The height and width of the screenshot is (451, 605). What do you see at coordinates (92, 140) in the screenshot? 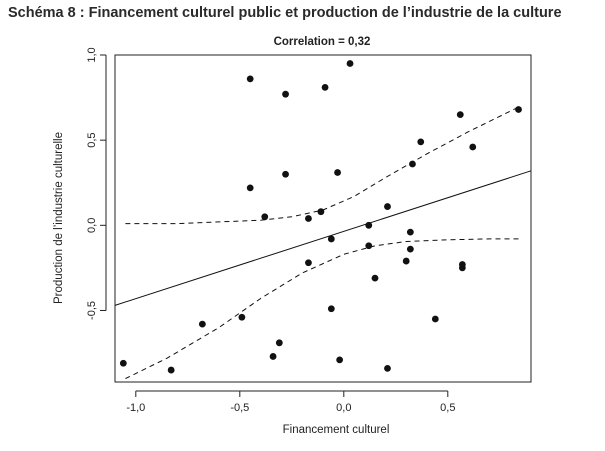
I see `y-tick-label: 0,5` at bounding box center [92, 140].